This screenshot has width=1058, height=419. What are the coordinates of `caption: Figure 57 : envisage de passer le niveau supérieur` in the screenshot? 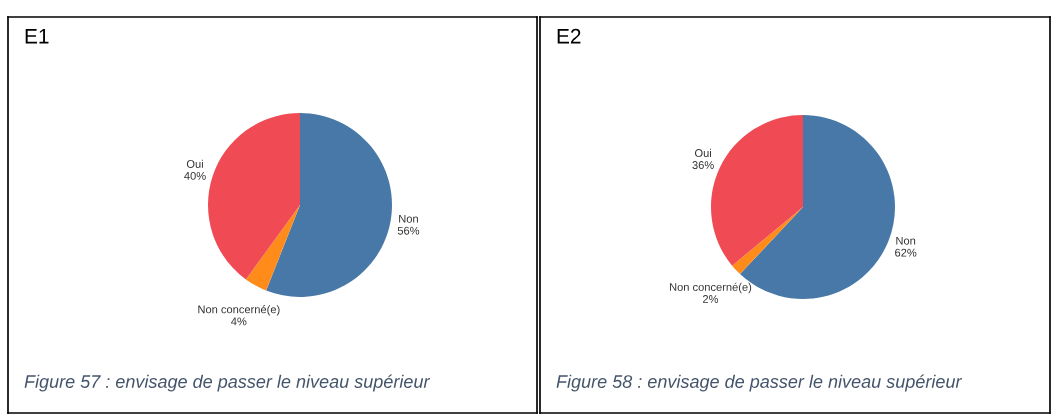 It's located at (227, 383).